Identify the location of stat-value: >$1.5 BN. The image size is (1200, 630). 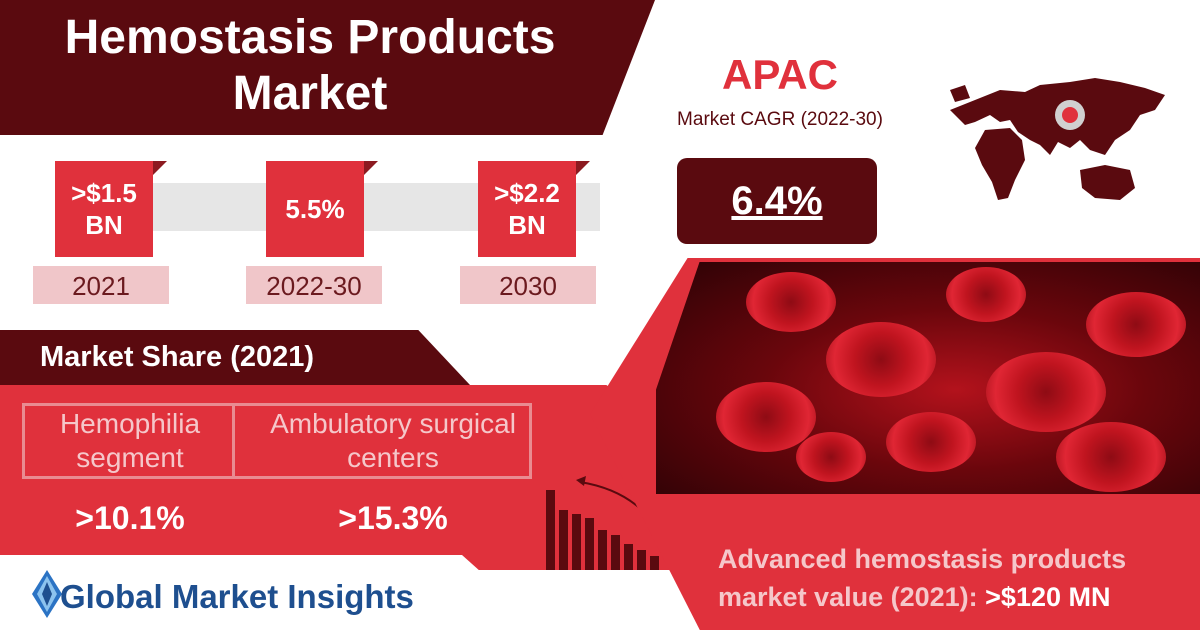
(104, 209).